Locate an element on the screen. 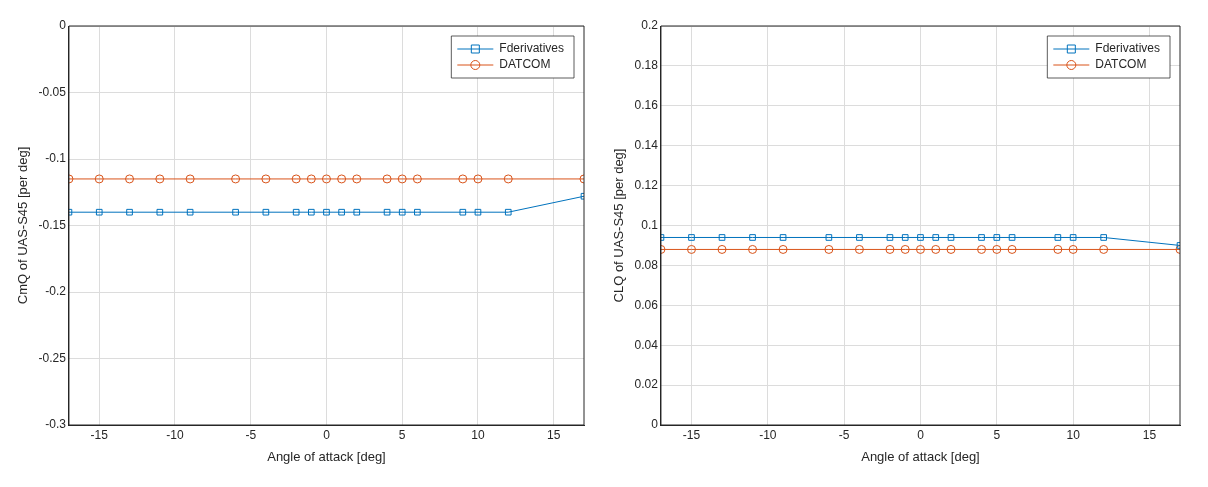 The width and height of the screenshot is (1208, 487). y-tick-label: 0.18 is located at coordinates (646, 65).